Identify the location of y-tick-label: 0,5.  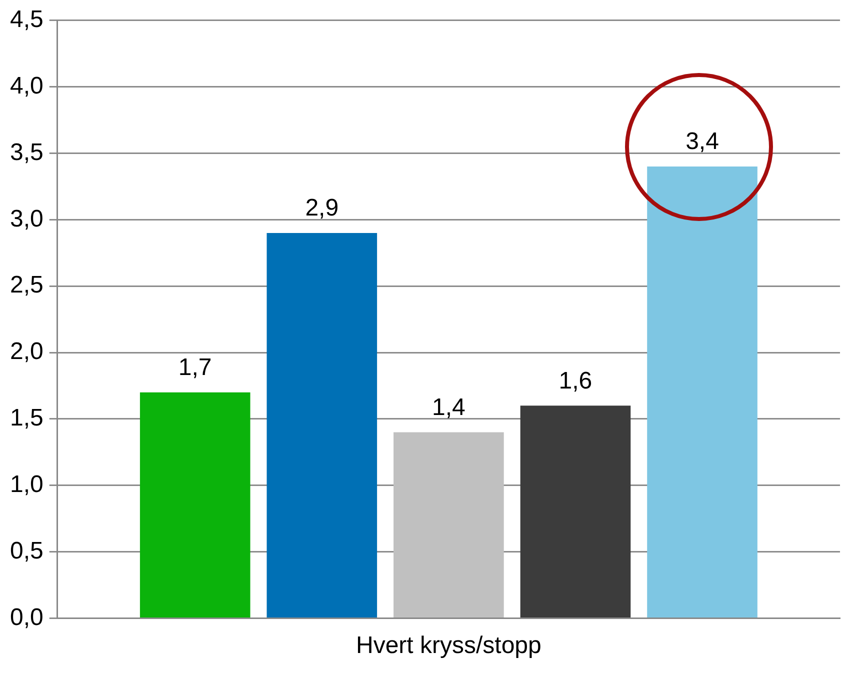
(27, 550).